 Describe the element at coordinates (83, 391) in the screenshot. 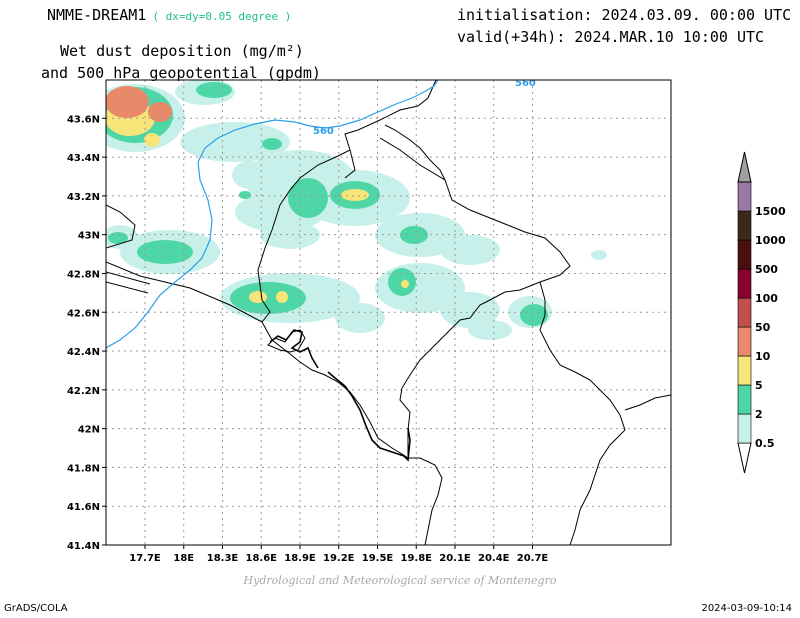

I see `lat-tick-label: 42.2N` at that location.